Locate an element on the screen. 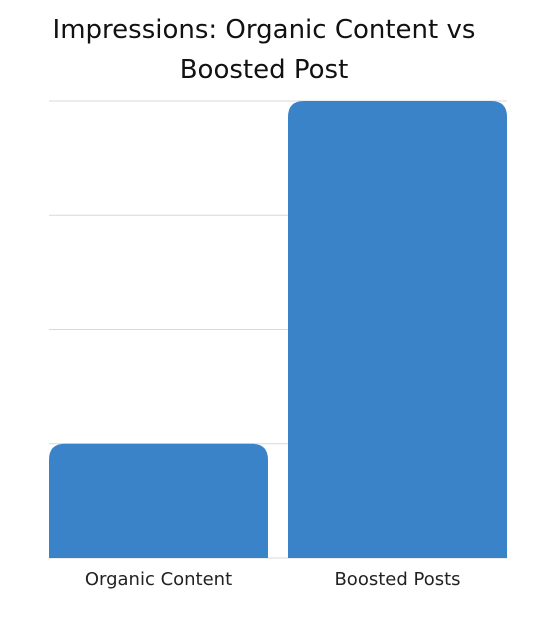  bar is located at coordinates (158, 500).